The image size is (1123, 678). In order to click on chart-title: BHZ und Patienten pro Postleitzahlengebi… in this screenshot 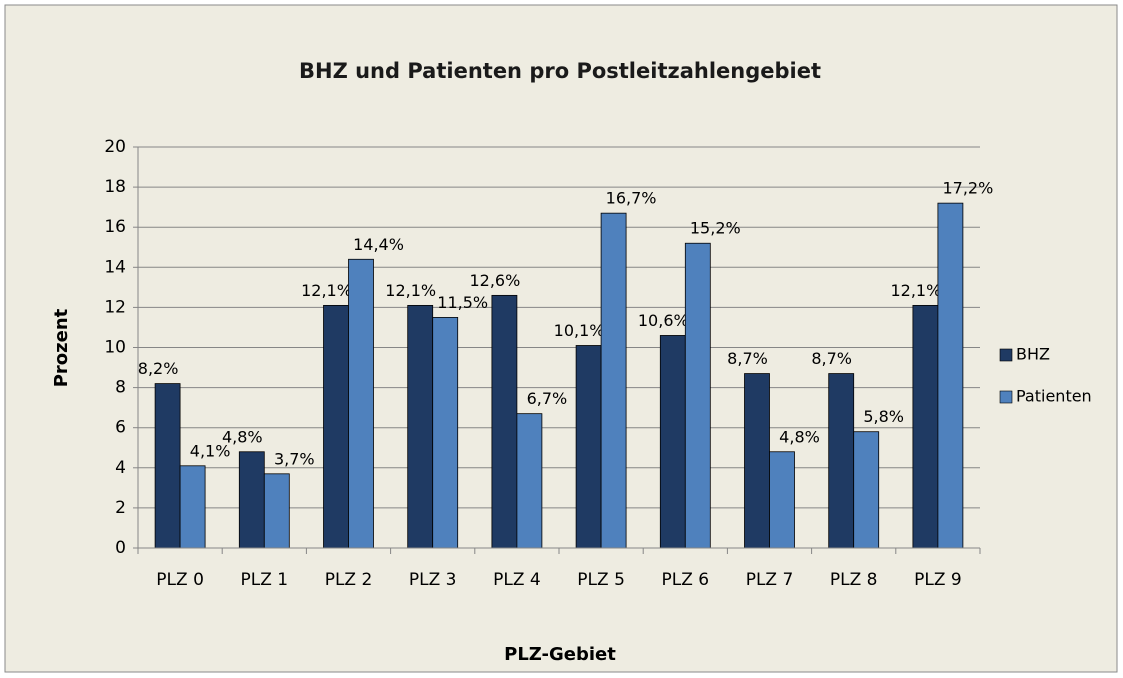, I will do `click(560, 71)`.